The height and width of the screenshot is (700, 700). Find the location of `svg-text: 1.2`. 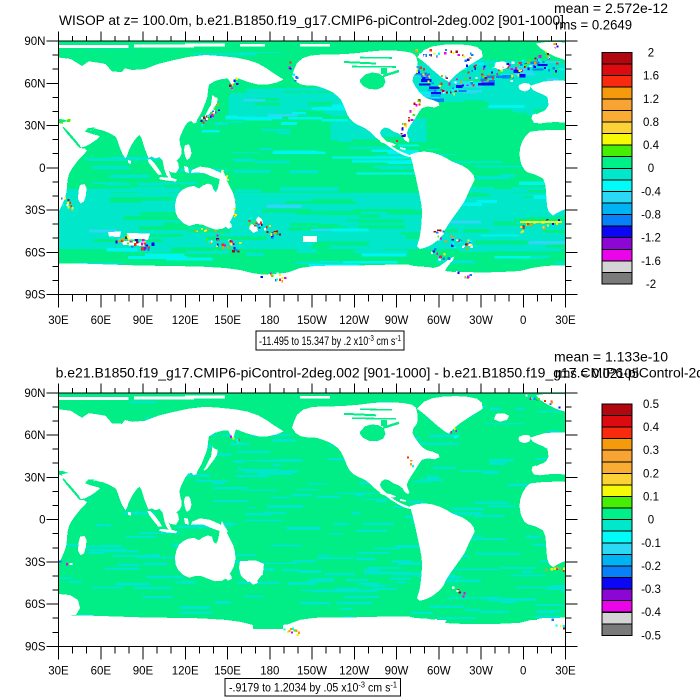

svg-text: 1.2 is located at coordinates (651, 100).